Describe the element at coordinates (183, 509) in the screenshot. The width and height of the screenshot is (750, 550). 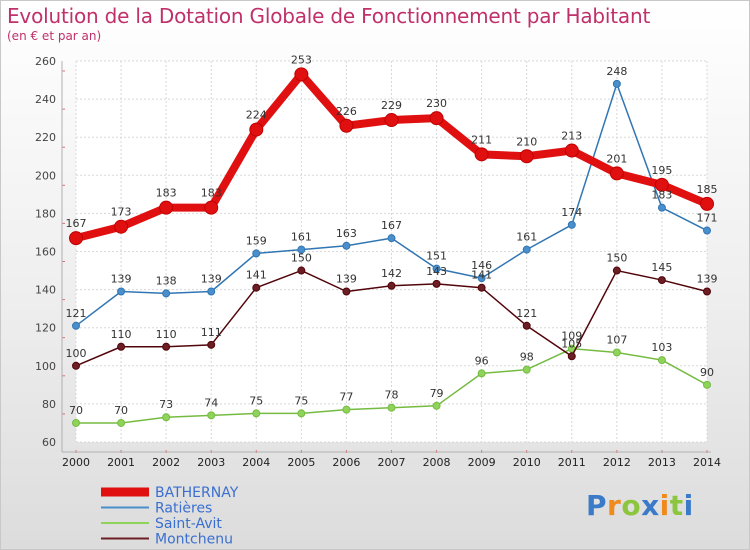
I see `legend-label: Ratières` at that location.